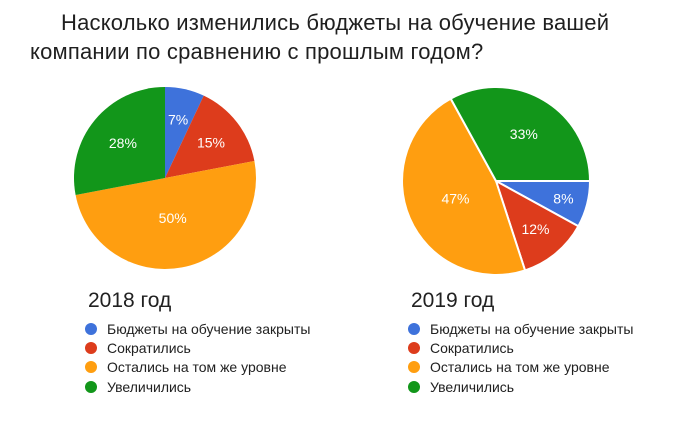  Describe the element at coordinates (130, 300) in the screenshot. I see `legend-title-2018: 2018 год` at that location.